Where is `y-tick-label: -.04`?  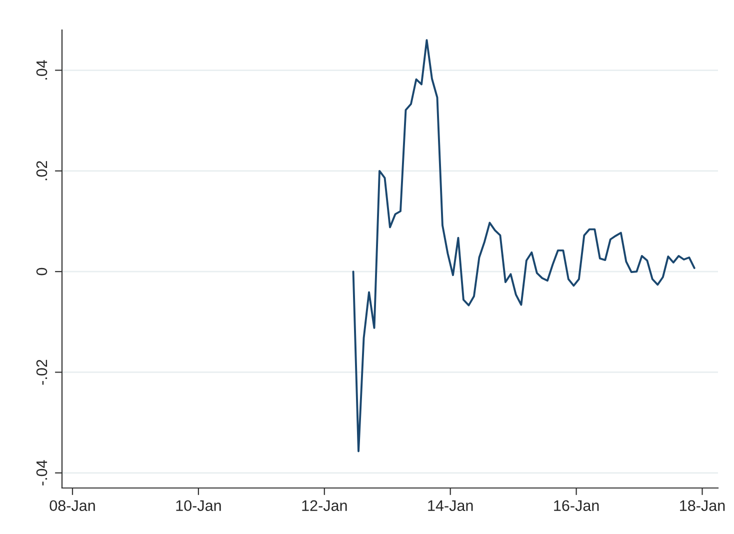 y-tick-label: -.04 is located at coordinates (42, 473).